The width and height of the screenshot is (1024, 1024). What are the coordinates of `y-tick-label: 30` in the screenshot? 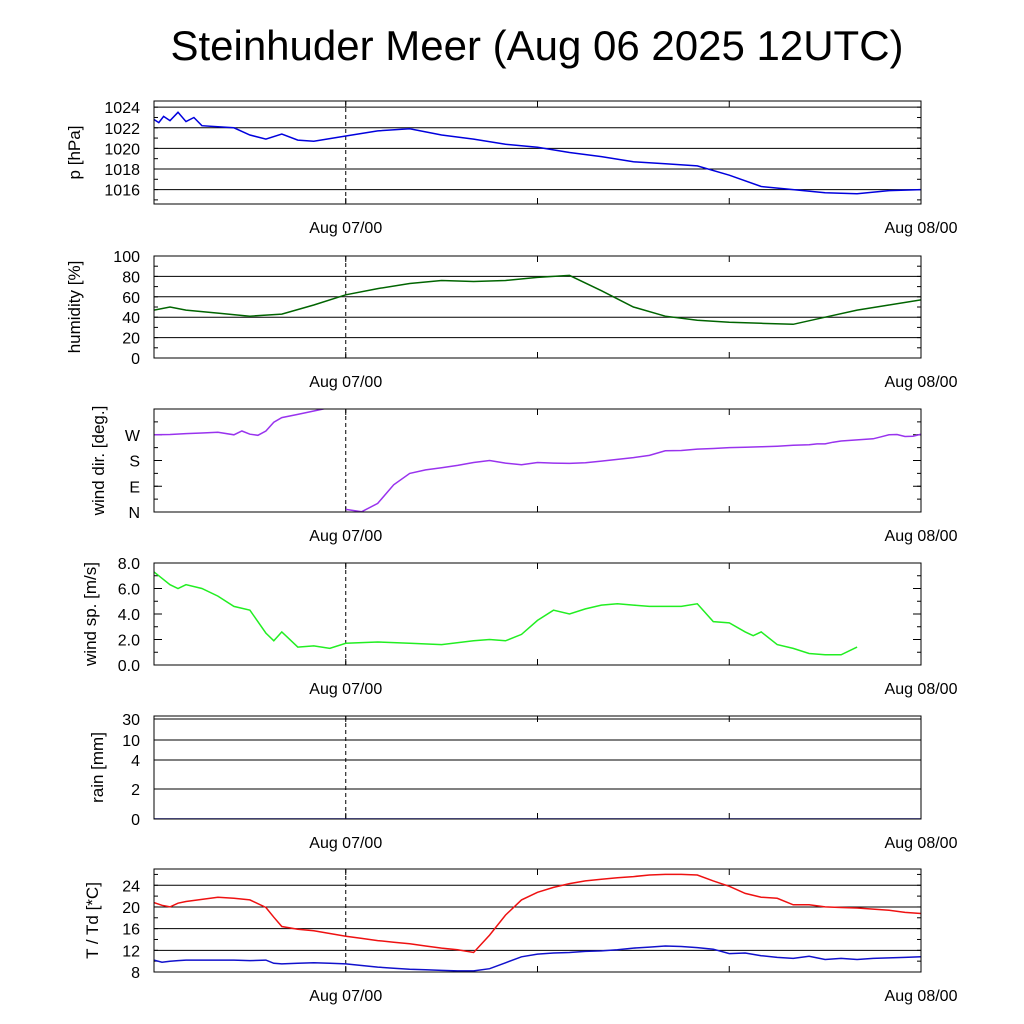 It's located at (131, 720).